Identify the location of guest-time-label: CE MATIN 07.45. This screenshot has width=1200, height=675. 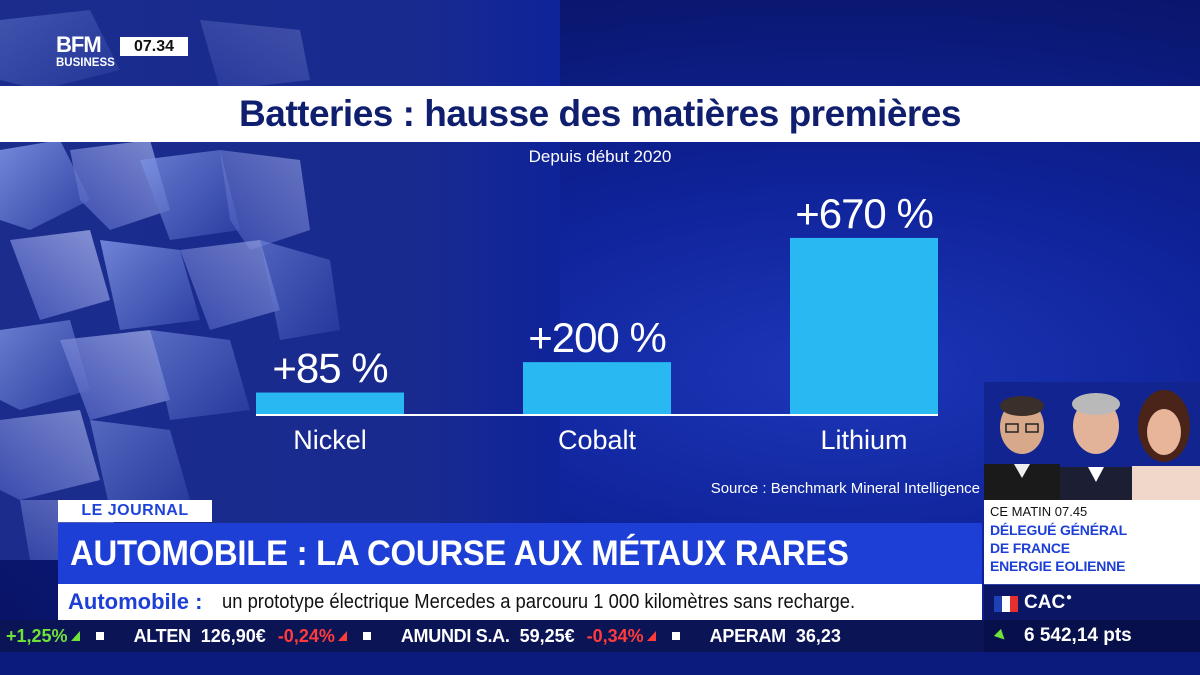
(1039, 511).